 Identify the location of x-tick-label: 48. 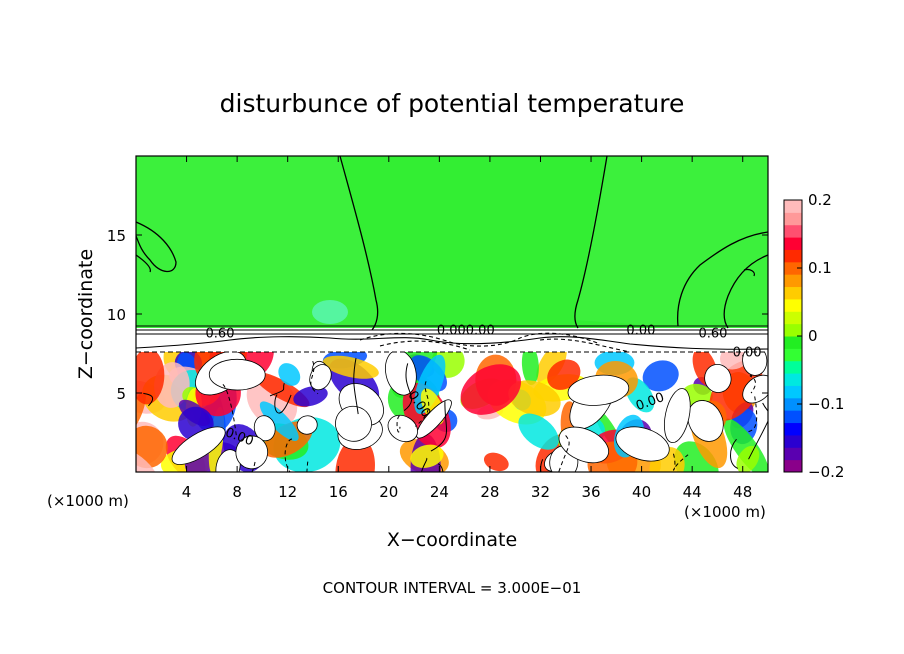
(742, 492).